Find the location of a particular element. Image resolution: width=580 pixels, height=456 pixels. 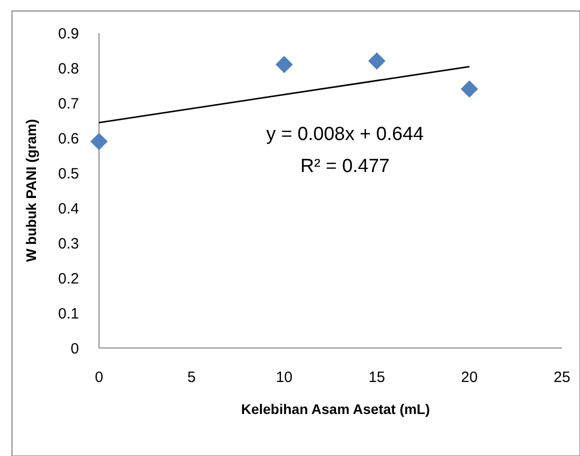

x-tick-label: 15 is located at coordinates (377, 377).